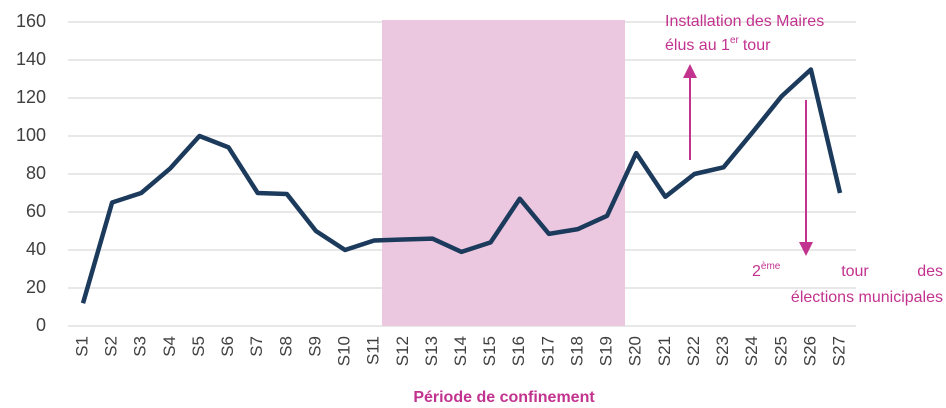 The image size is (946, 408). What do you see at coordinates (140, 346) in the screenshot?
I see `x-tick-label: S3` at bounding box center [140, 346].